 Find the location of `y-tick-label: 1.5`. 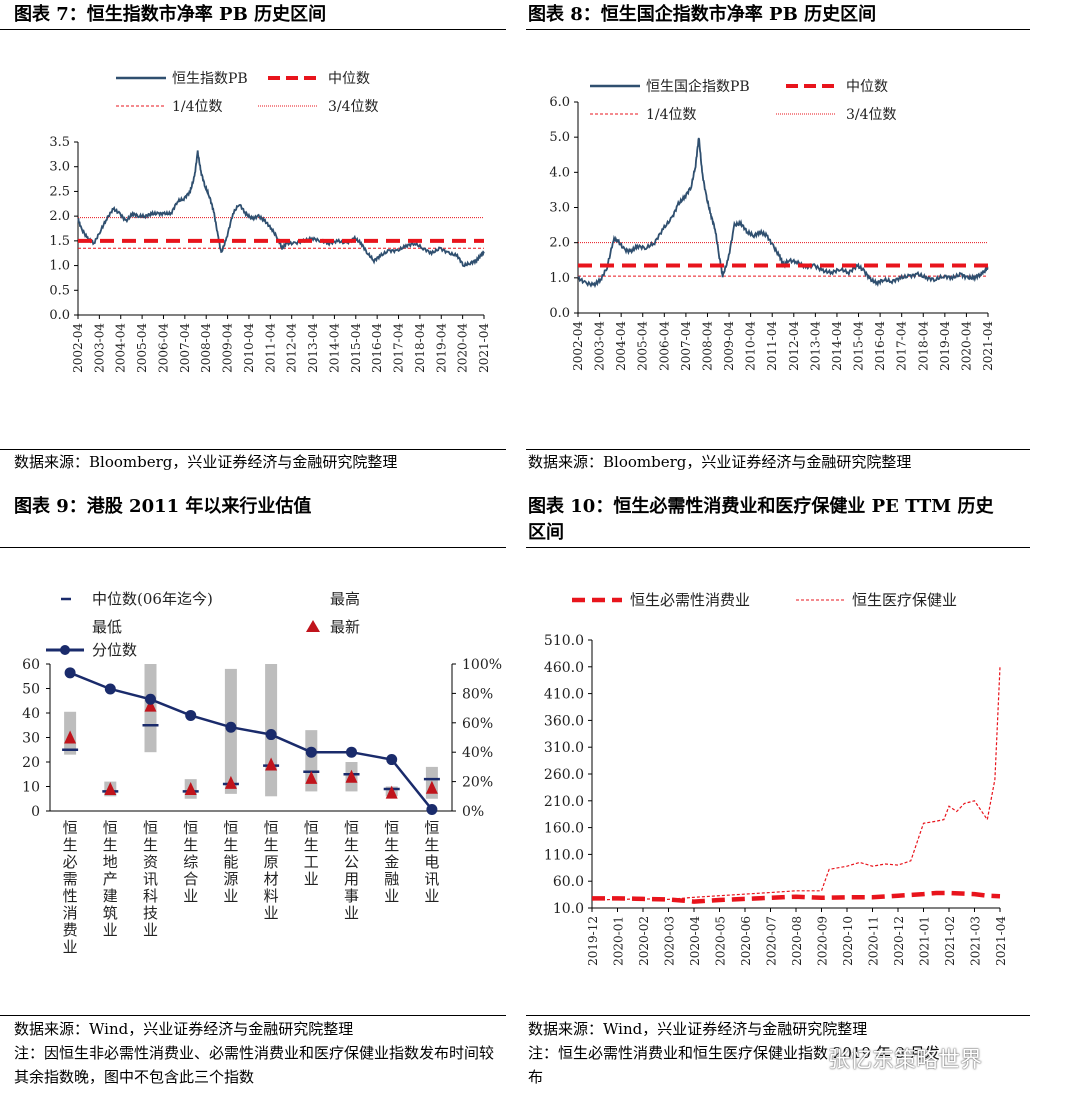

y-tick-label: 1.5 is located at coordinates (59, 241).